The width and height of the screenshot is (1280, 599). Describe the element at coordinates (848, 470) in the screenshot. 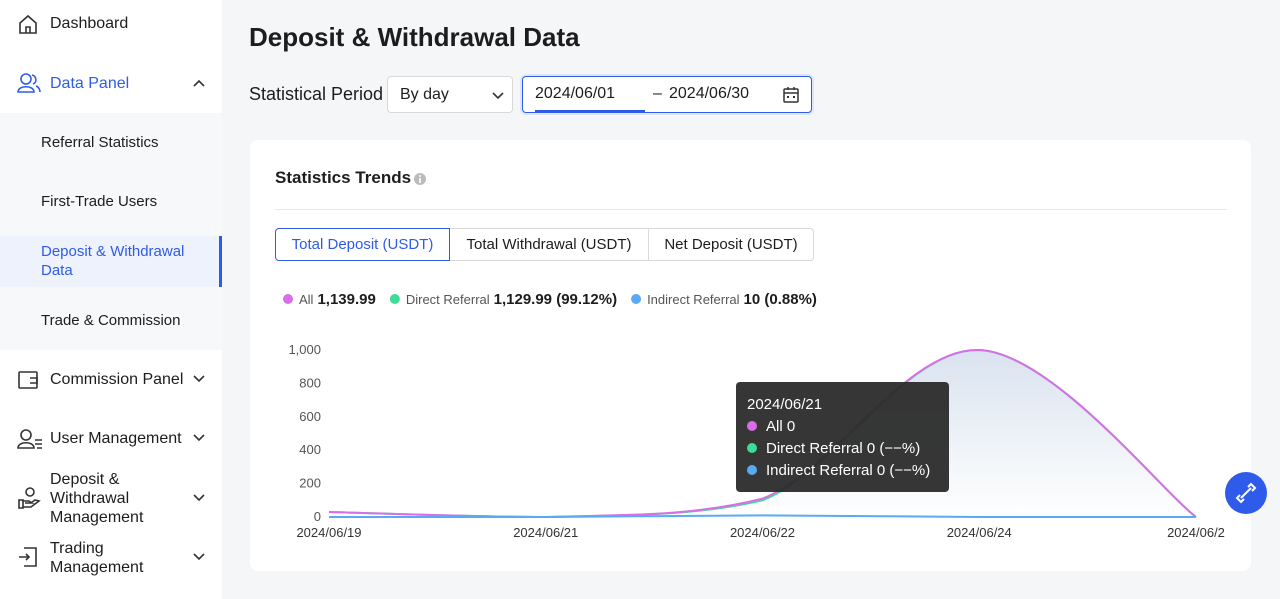

I see `tooltip-item: Indirect Referral 0 (−−%)` at that location.